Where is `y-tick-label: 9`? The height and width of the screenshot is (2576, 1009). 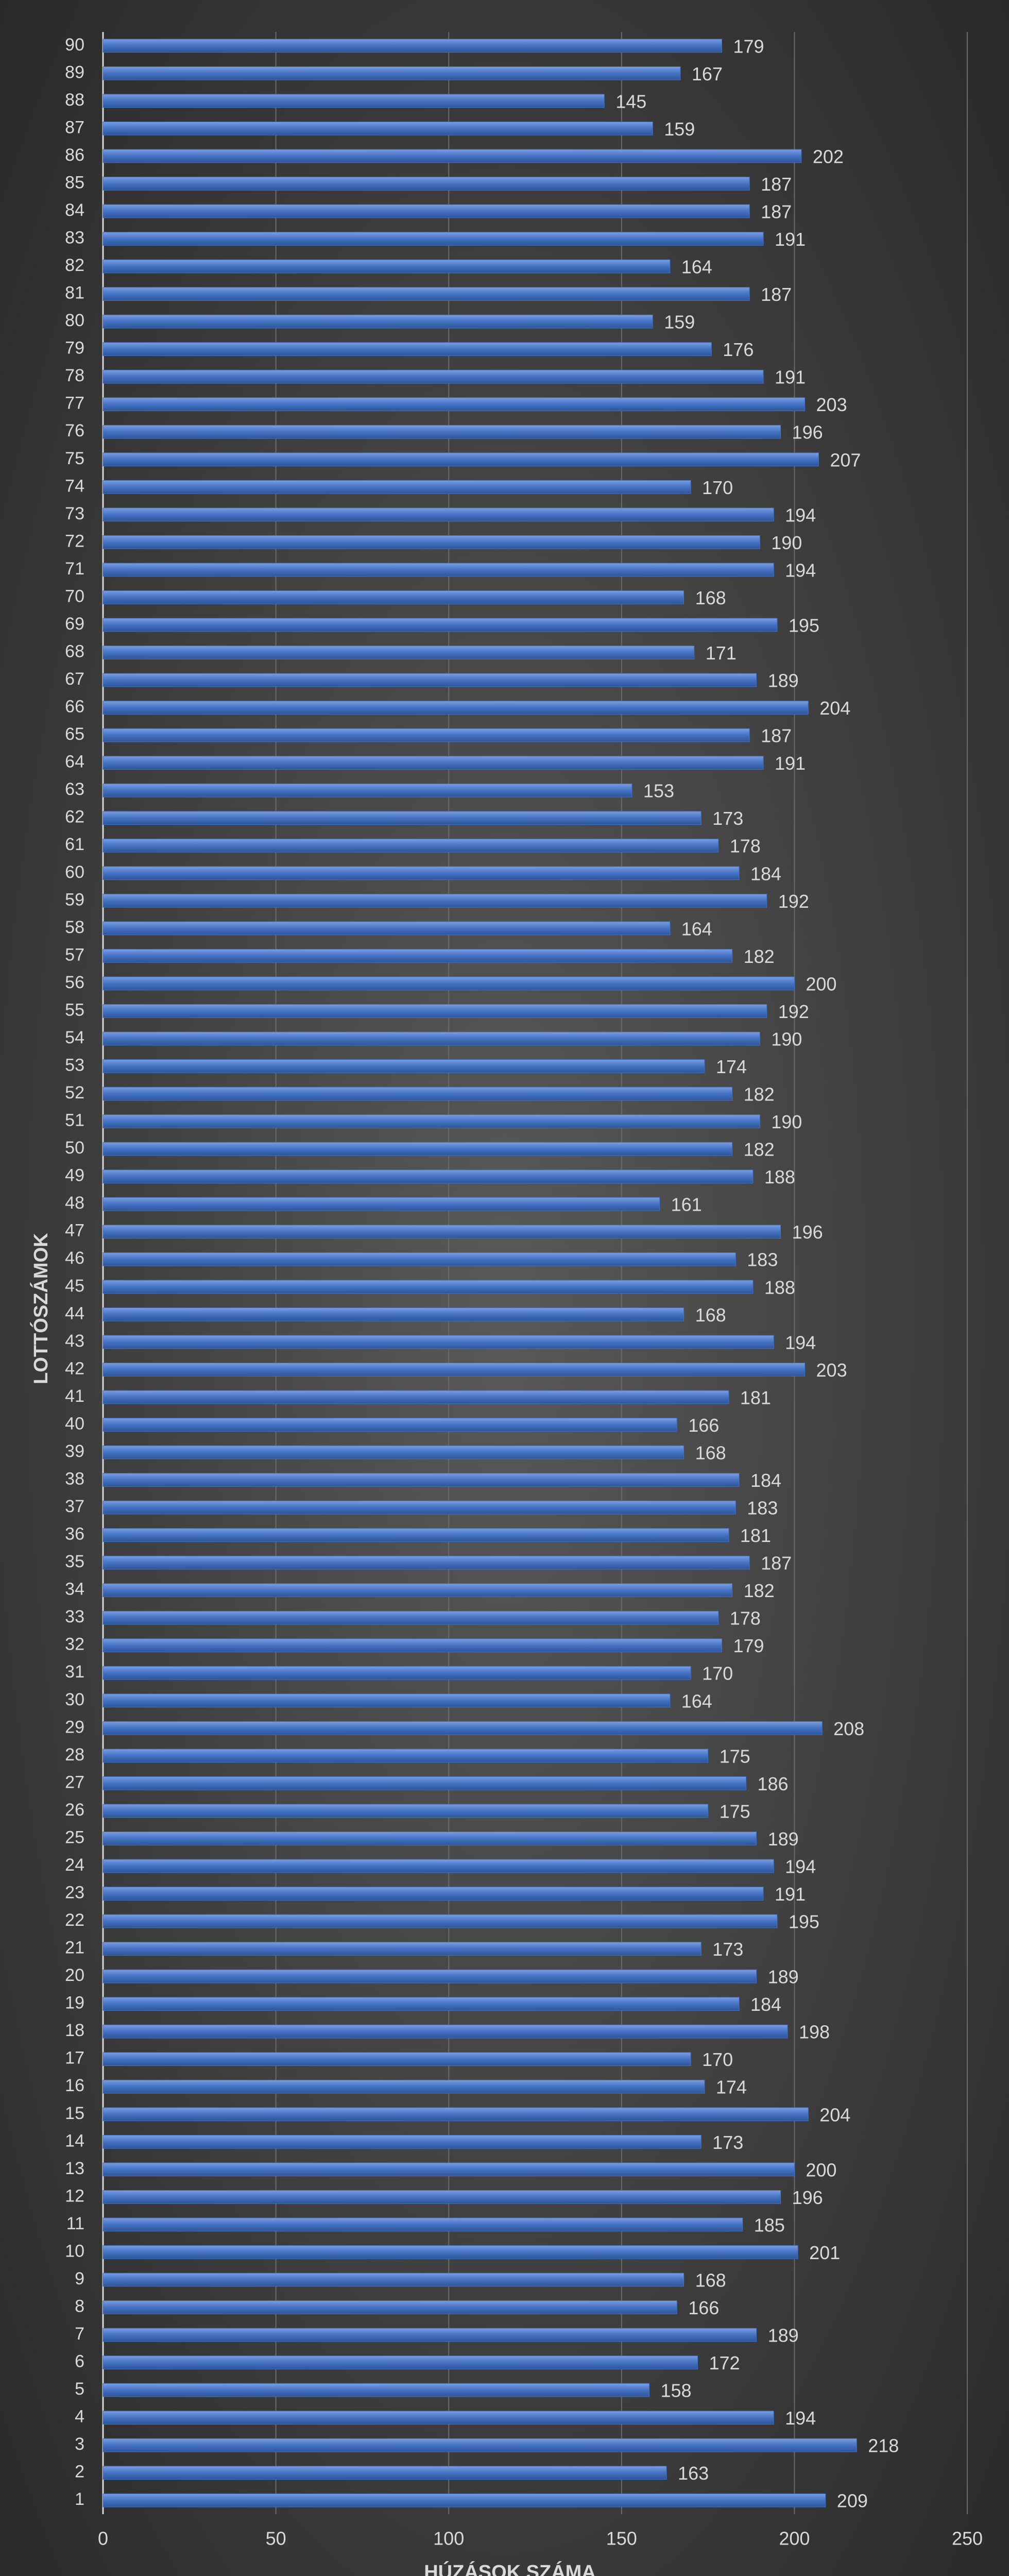 y-tick-label: 9 is located at coordinates (79, 2279).